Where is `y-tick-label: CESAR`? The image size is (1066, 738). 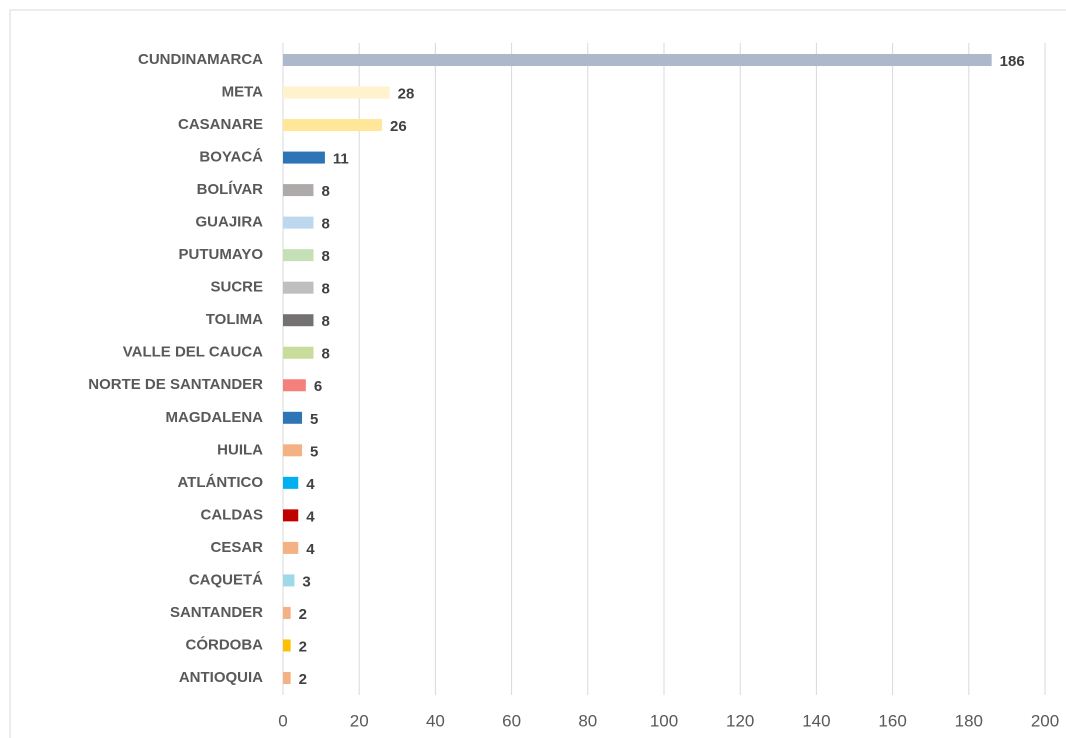 y-tick-label: CESAR is located at coordinates (236, 547).